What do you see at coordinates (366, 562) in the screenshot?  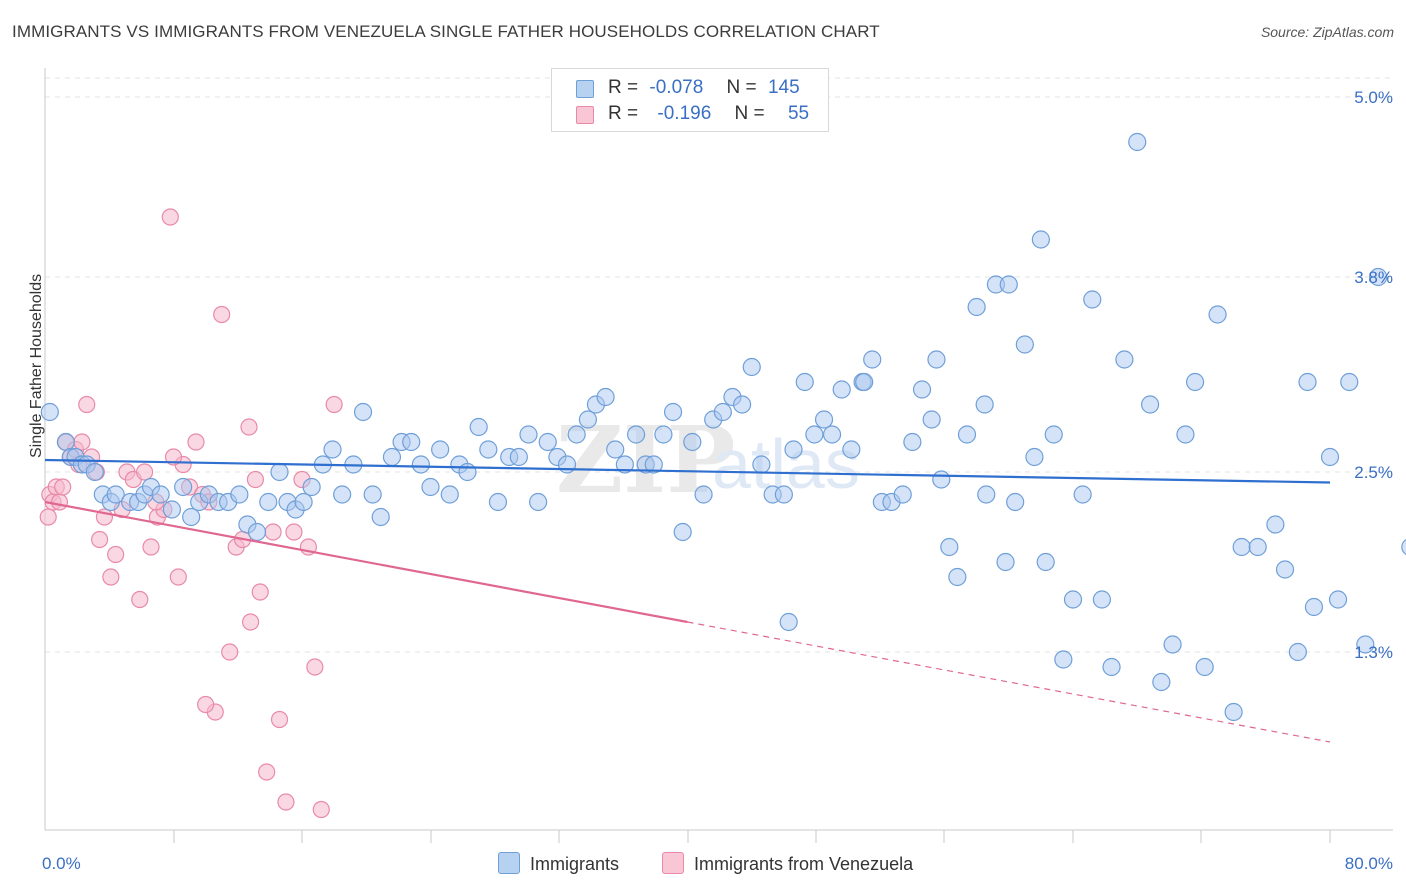 I see `venezuela-trend-line` at bounding box center [366, 562].